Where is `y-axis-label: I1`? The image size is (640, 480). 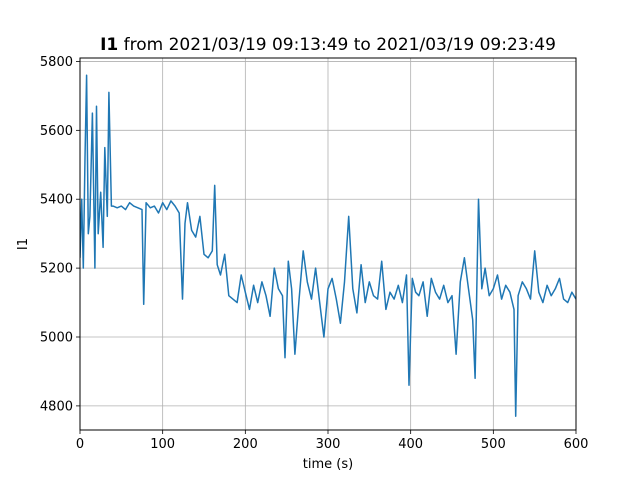
y-axis-label: I1 is located at coordinates (23, 244).